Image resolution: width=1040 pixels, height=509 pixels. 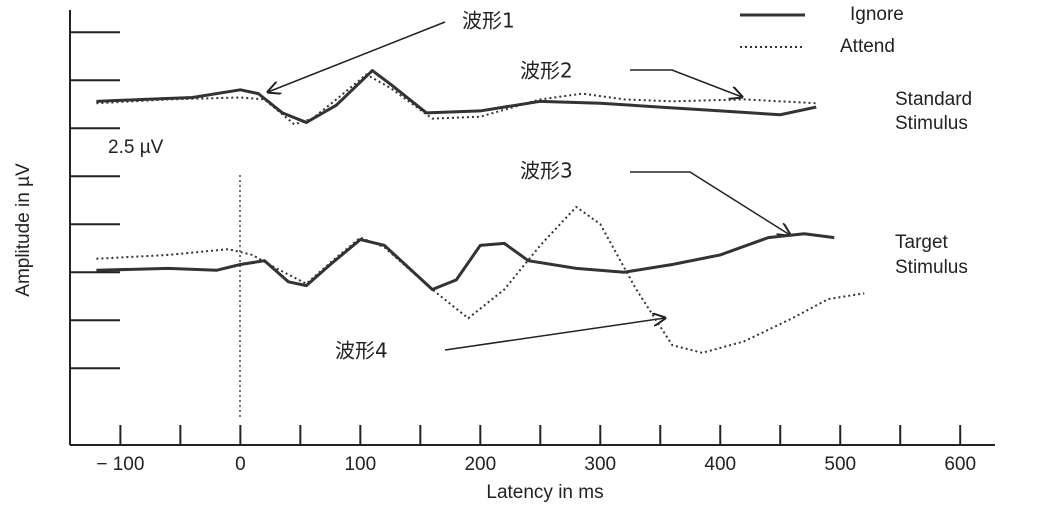 What do you see at coordinates (867, 46) in the screenshot?
I see `legend-label: Attend` at bounding box center [867, 46].